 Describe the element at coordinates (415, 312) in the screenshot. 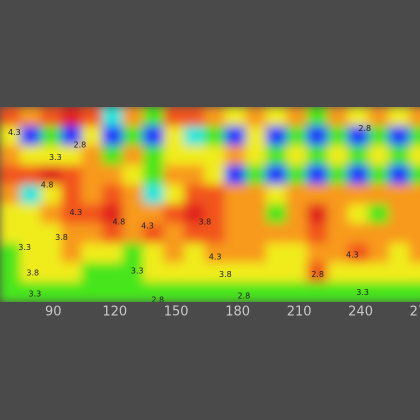

I see `x-tick-label: 270` at that location.